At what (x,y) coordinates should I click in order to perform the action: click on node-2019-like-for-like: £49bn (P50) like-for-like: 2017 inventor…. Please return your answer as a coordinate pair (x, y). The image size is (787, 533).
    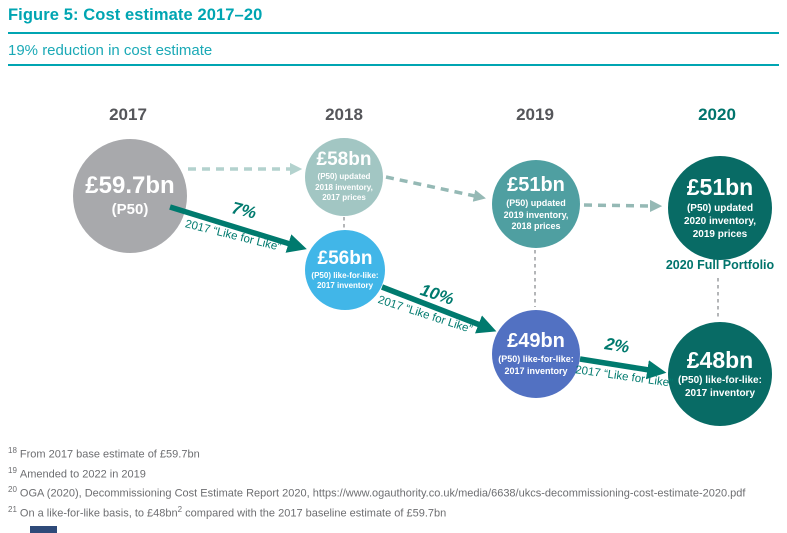
    Looking at the image, I should click on (536, 354).